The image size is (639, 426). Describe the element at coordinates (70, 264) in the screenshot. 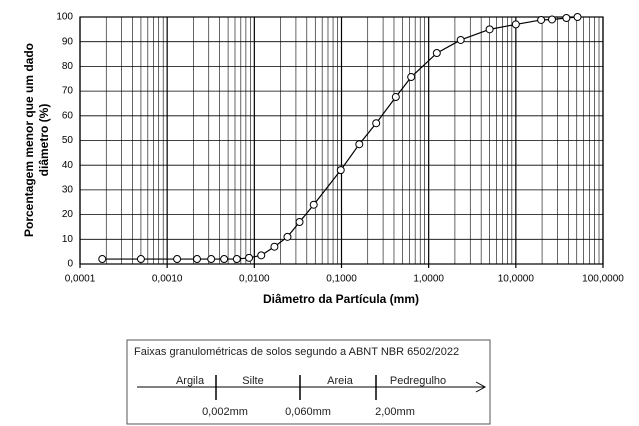

I see `y-tick-label: 0` at that location.